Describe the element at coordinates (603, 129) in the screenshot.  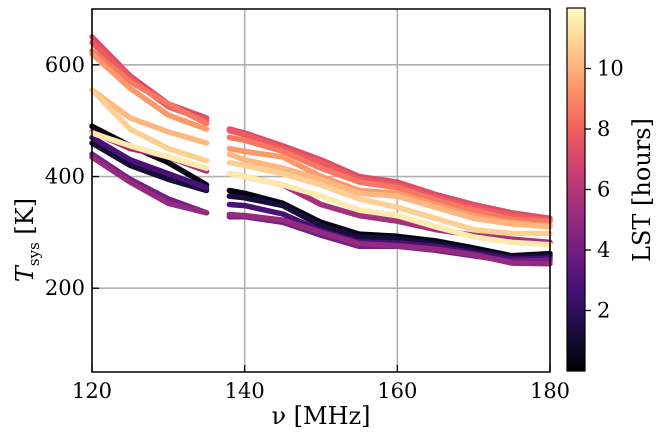
I see `colorbar-tick-label: 8` at that location.